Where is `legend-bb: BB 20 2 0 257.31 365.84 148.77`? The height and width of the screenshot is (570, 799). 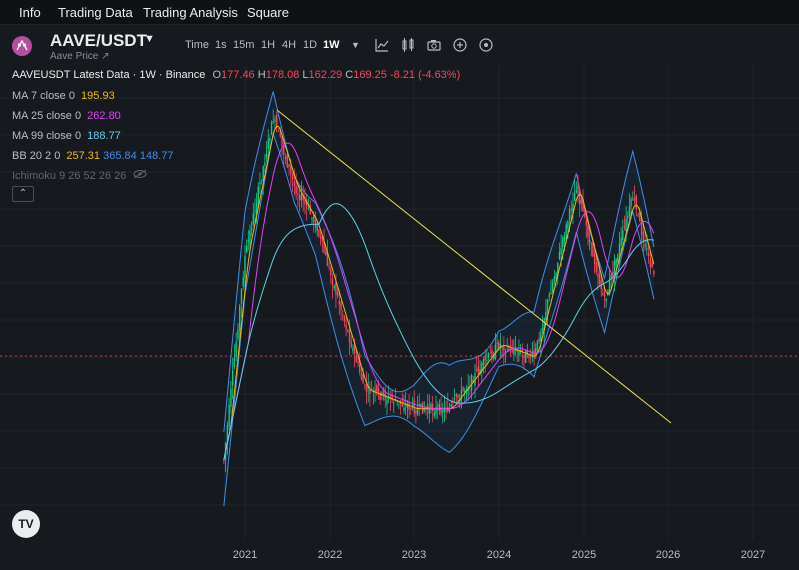
legend-bb: BB 20 2 0 257.31 365.84 148.77 is located at coordinates (93, 156).